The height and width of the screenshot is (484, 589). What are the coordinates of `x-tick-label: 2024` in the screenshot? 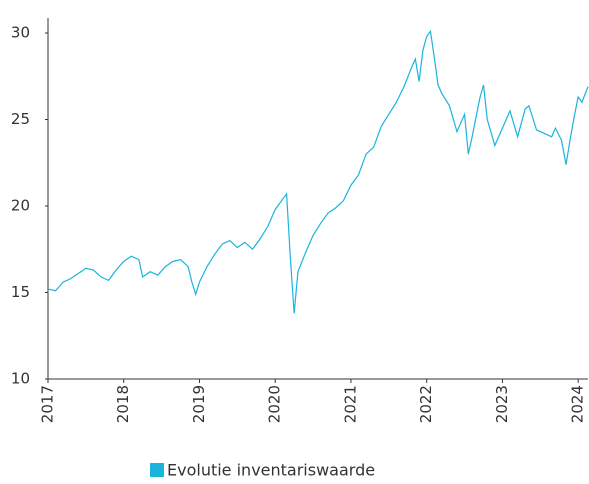 It's located at (578, 404).